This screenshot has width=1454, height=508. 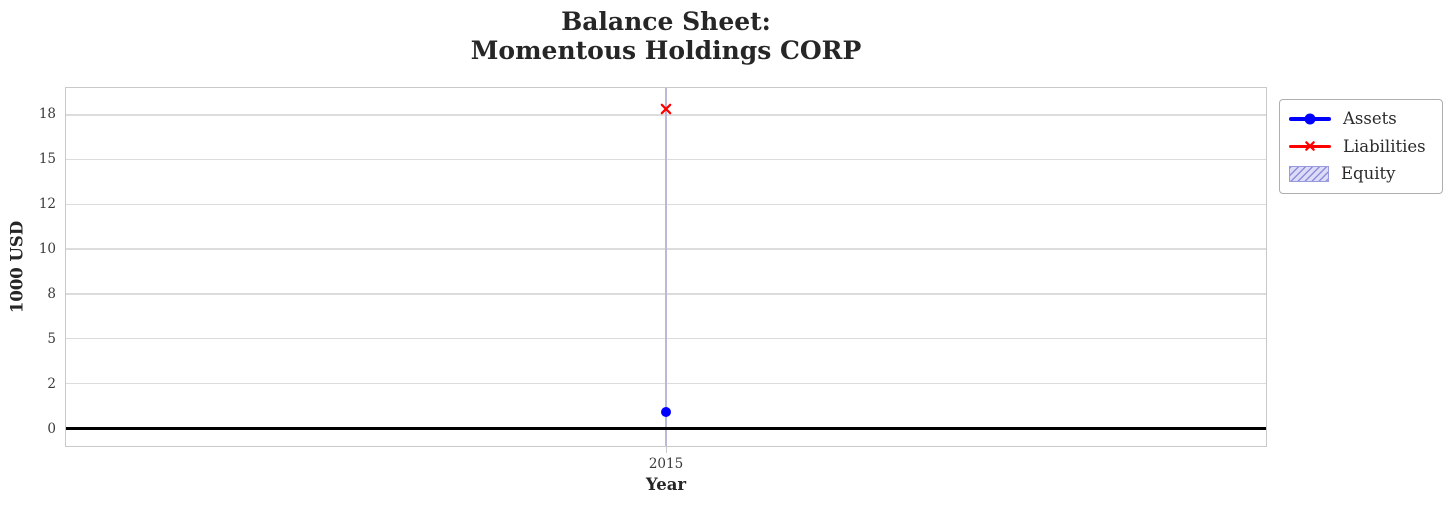 I want to click on x-tick-mark, so click(x=666, y=450).